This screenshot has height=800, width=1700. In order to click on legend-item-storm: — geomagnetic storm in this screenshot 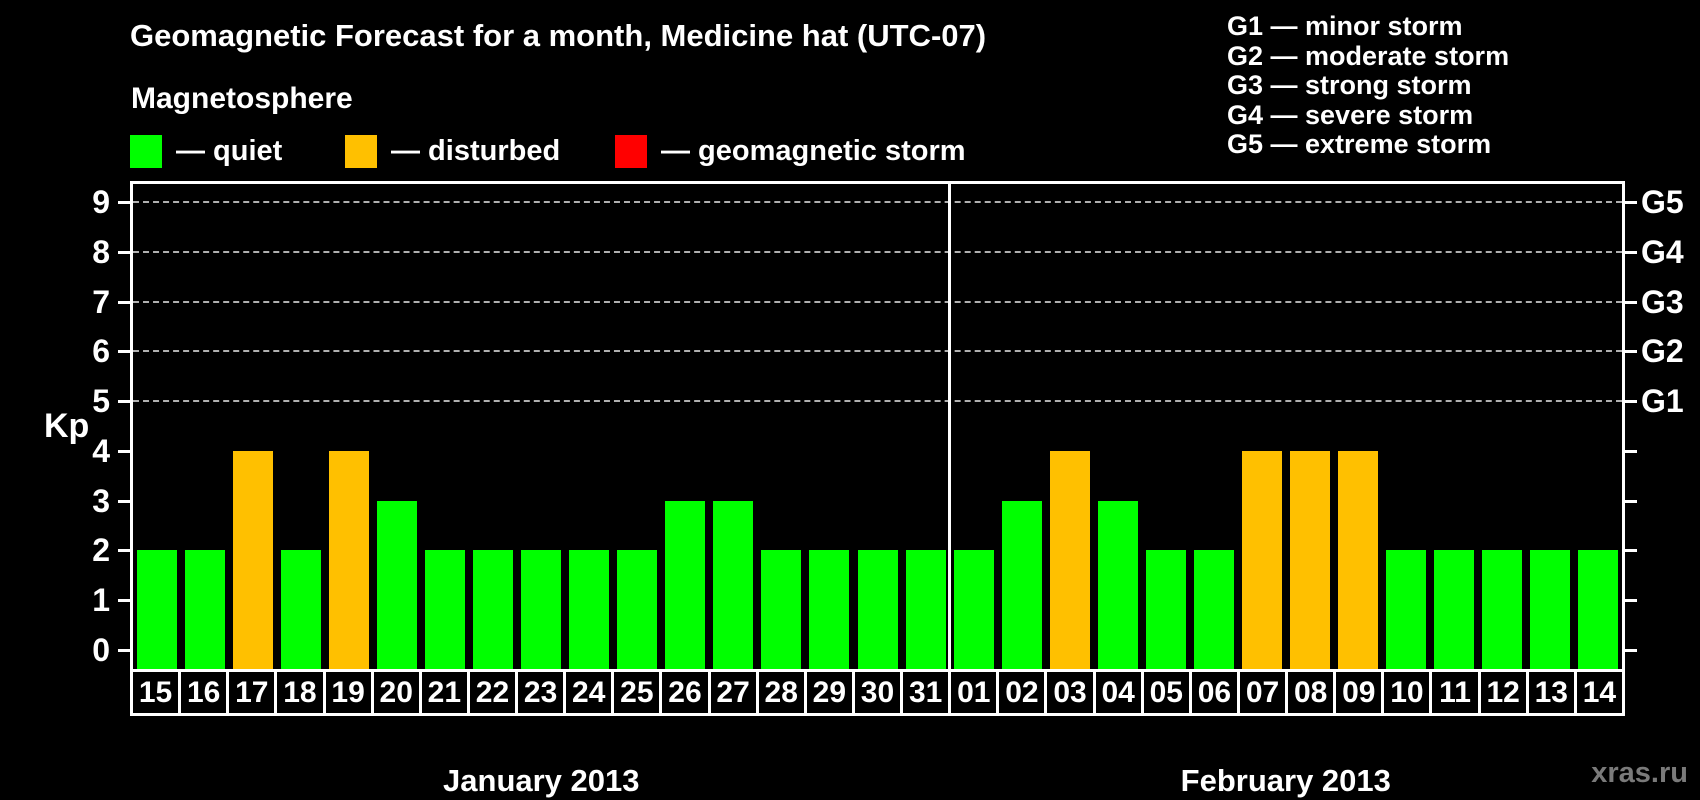, I will do `click(790, 151)`.